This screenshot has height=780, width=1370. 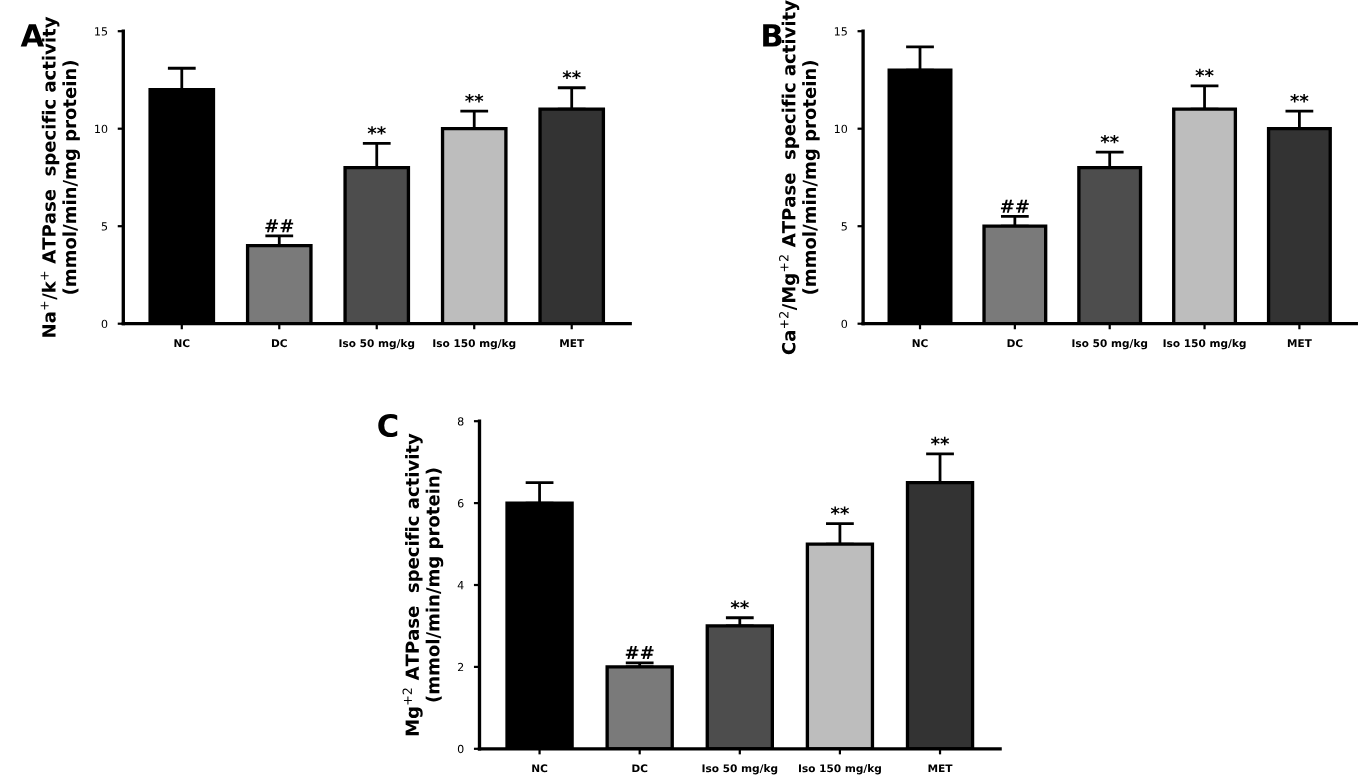 I want to click on chart-title: A, so click(x=32, y=35).